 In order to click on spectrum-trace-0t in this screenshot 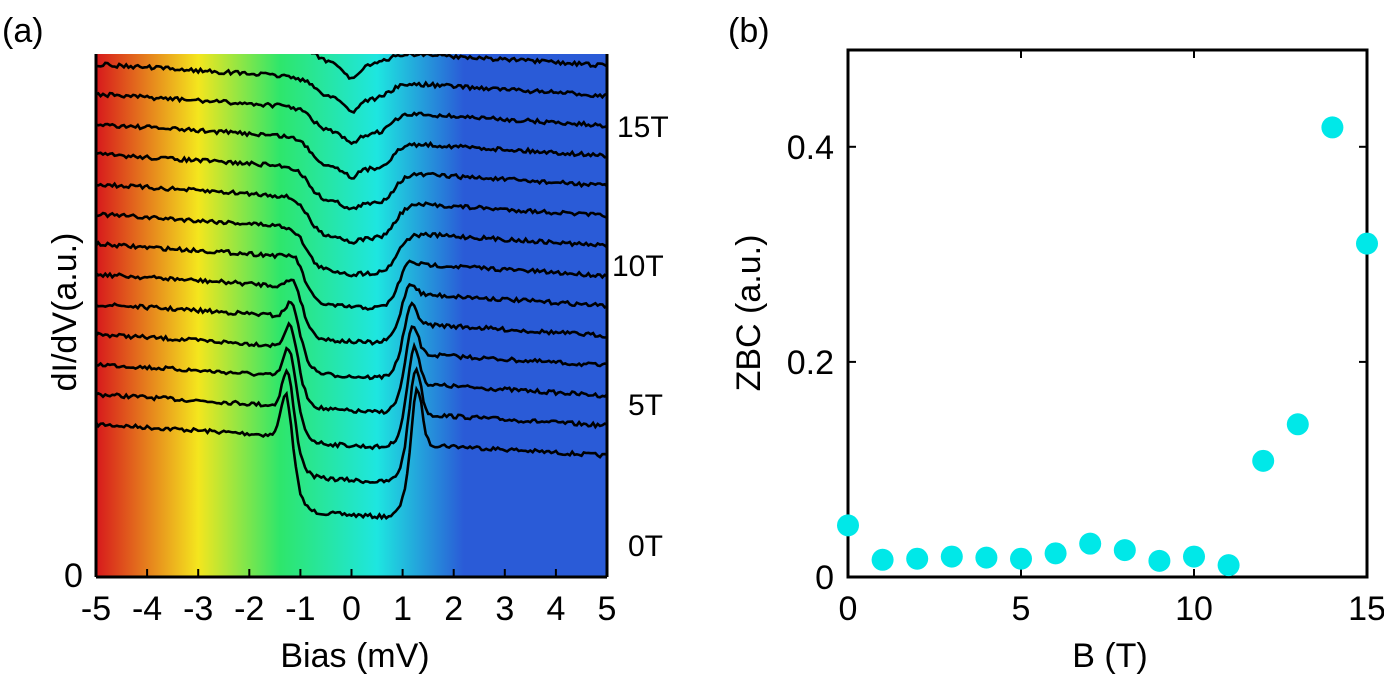, I will do `click(351, 453)`.